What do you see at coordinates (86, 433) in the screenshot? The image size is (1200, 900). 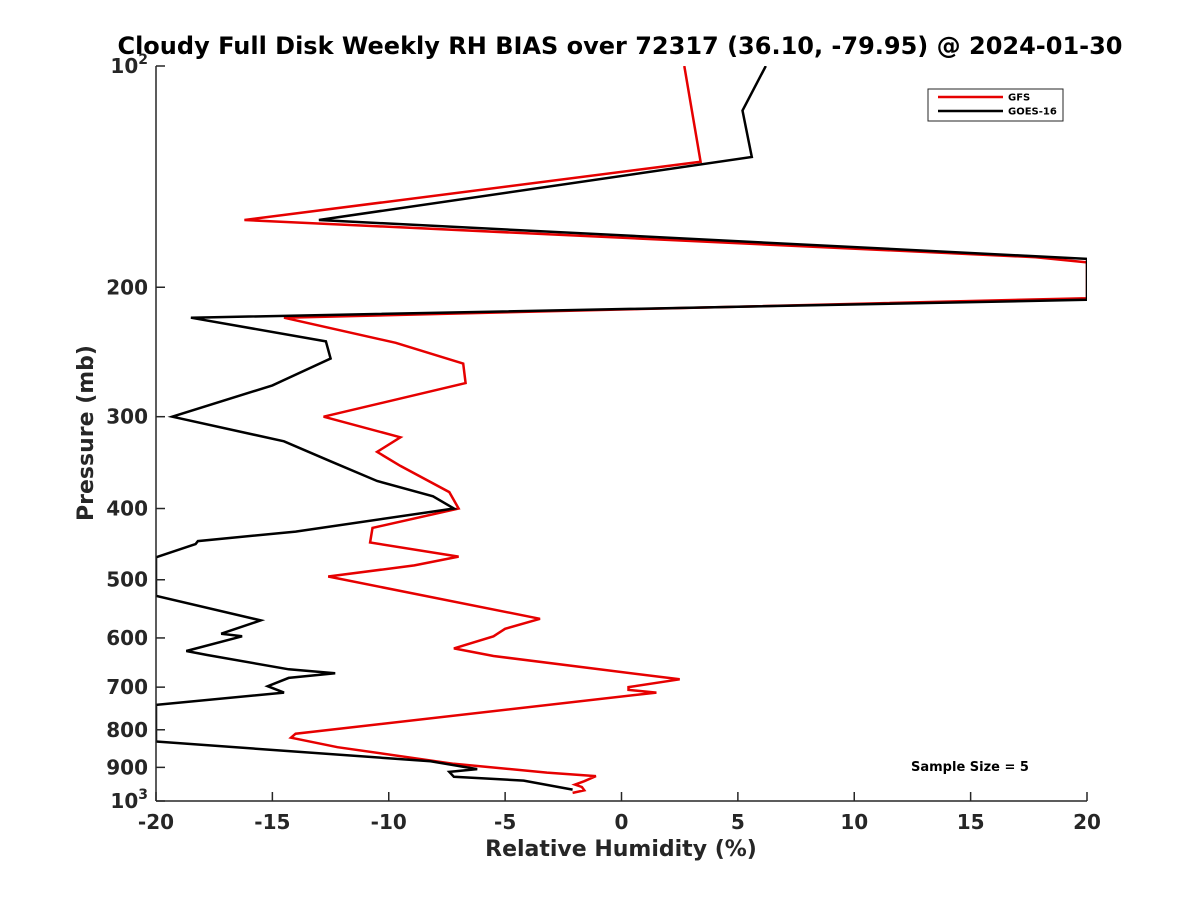 I see `y-axis-label: Pressure (mb)` at bounding box center [86, 433].